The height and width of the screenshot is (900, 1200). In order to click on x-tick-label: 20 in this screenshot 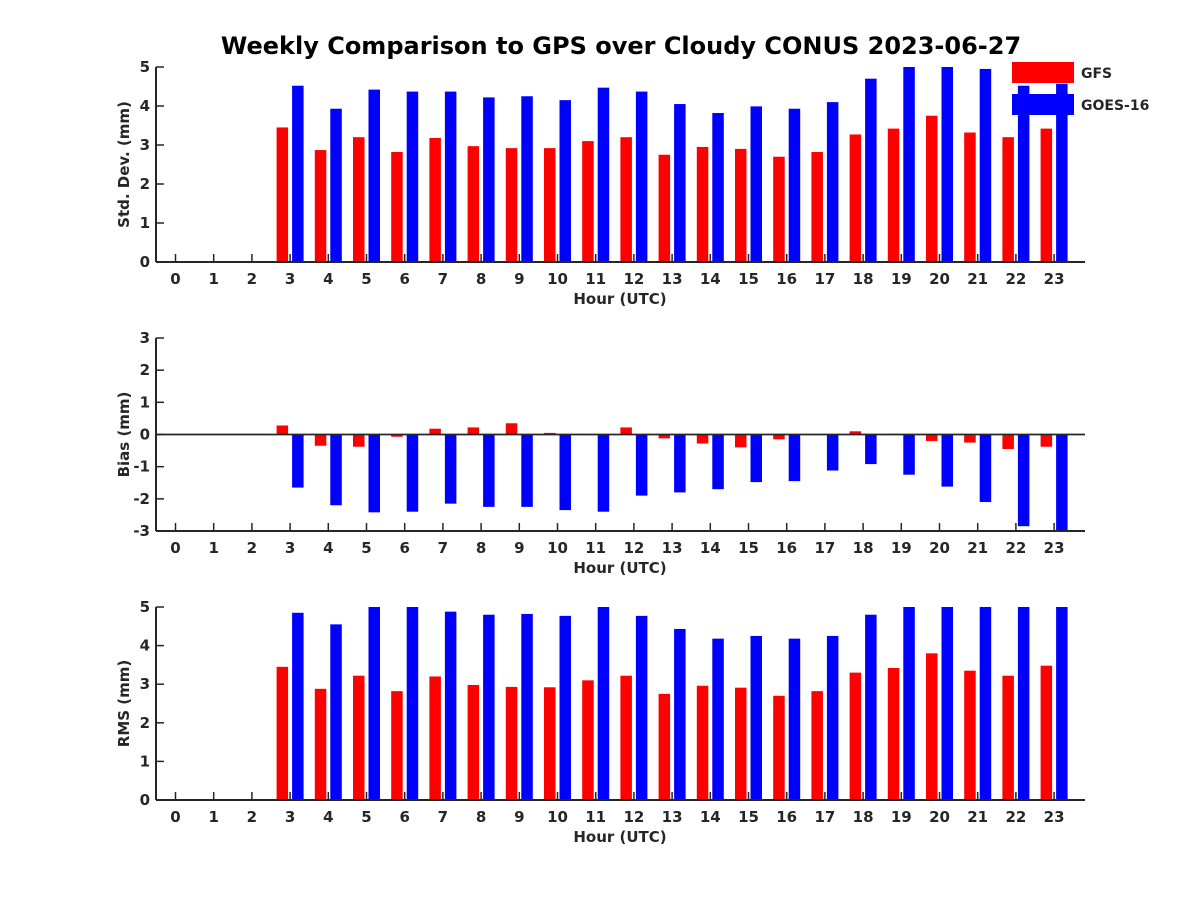, I will do `click(939, 548)`.